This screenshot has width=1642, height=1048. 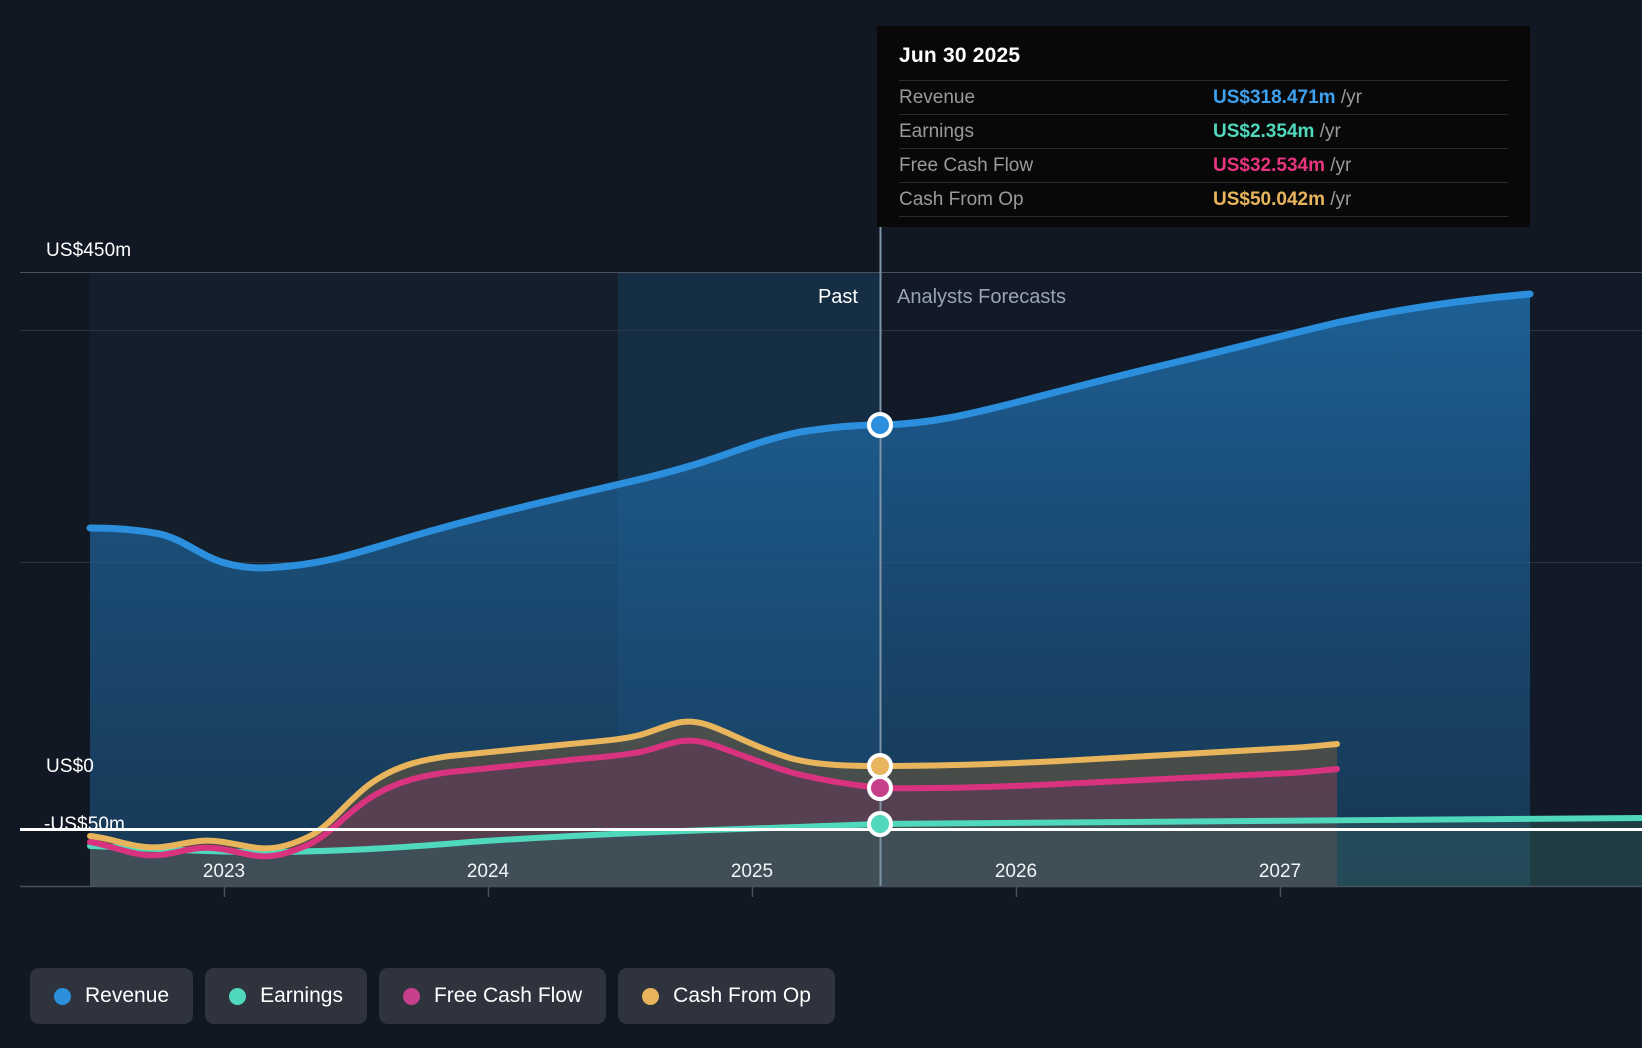 What do you see at coordinates (880, 824) in the screenshot?
I see `marker-earnings` at bounding box center [880, 824].